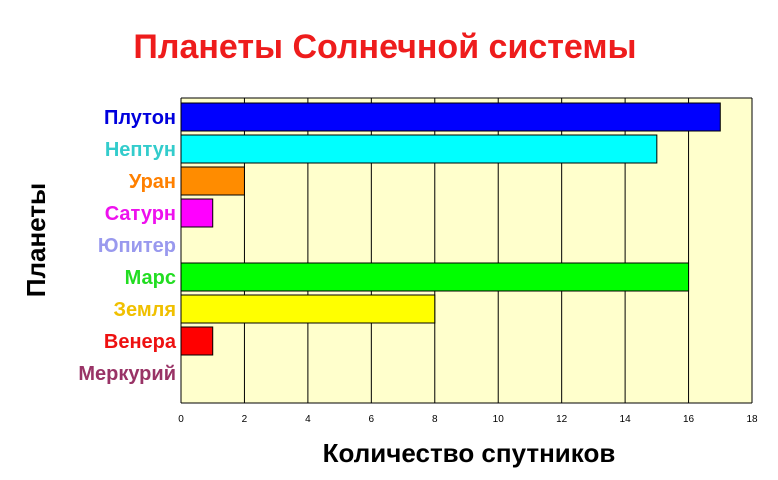 The width and height of the screenshot is (778, 480). Describe the element at coordinates (245, 419) in the screenshot. I see `x-tick-label: 2` at that location.